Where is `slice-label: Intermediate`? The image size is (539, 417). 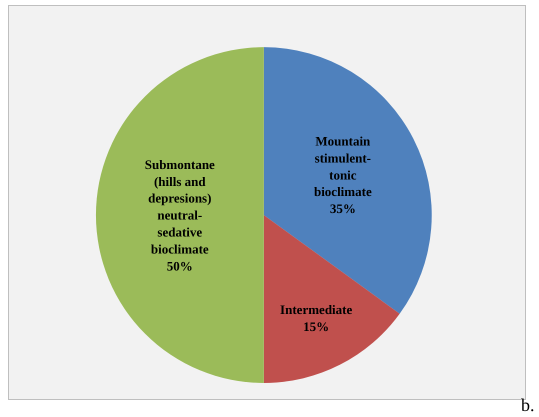
slice-label: Intermediate is located at coordinates (316, 310).